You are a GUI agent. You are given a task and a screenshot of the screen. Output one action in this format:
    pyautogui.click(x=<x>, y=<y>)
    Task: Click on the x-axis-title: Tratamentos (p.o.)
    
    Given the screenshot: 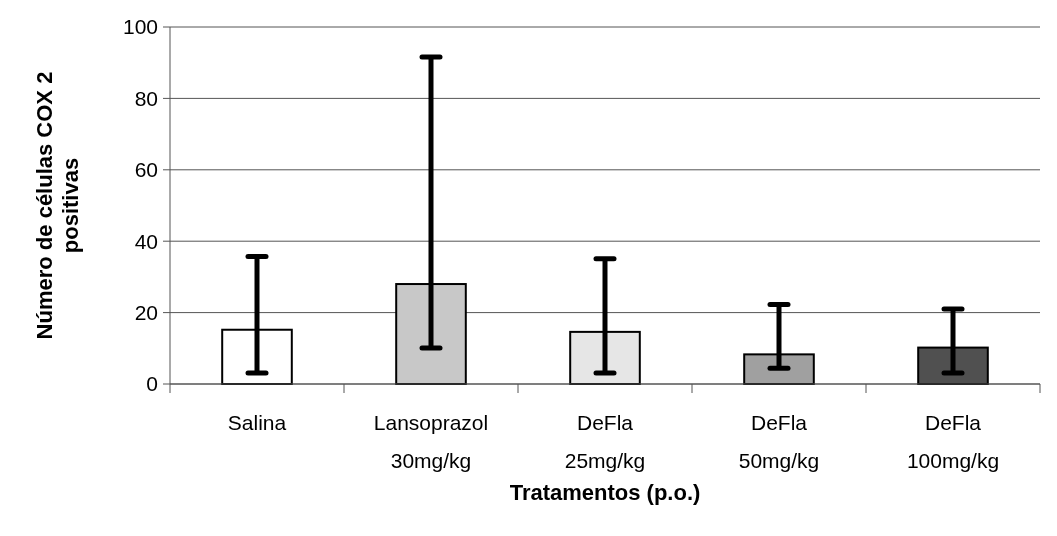 What is the action you would take?
    pyautogui.click(x=605, y=492)
    